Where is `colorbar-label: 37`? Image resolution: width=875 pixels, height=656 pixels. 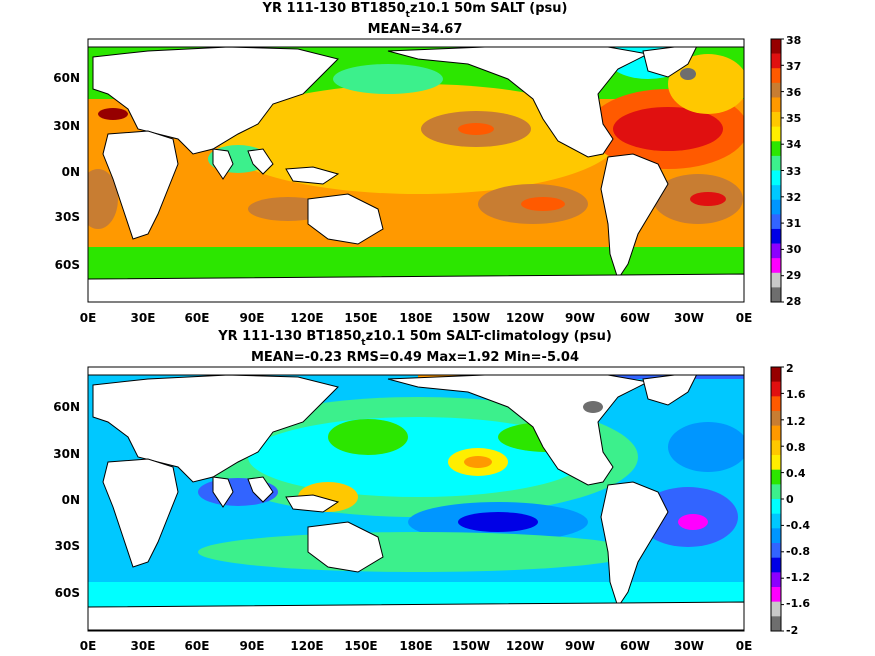
colorbar-label: 37 is located at coordinates (793, 66).